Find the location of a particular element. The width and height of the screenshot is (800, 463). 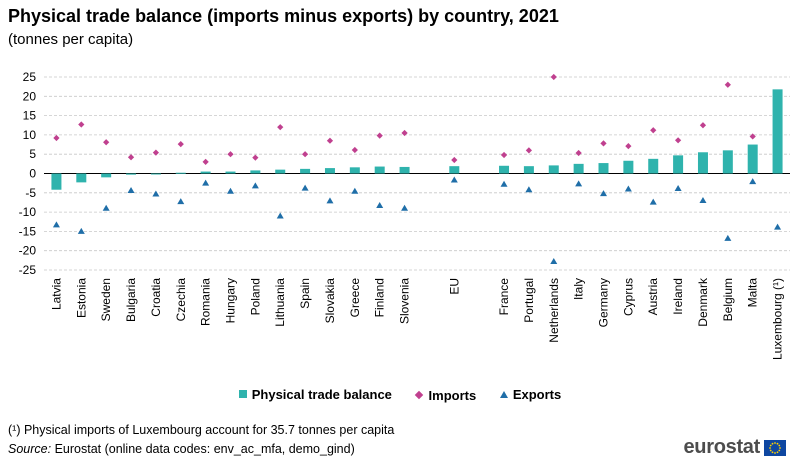

legend-item-balance: Physical trade balance is located at coordinates (315, 394).